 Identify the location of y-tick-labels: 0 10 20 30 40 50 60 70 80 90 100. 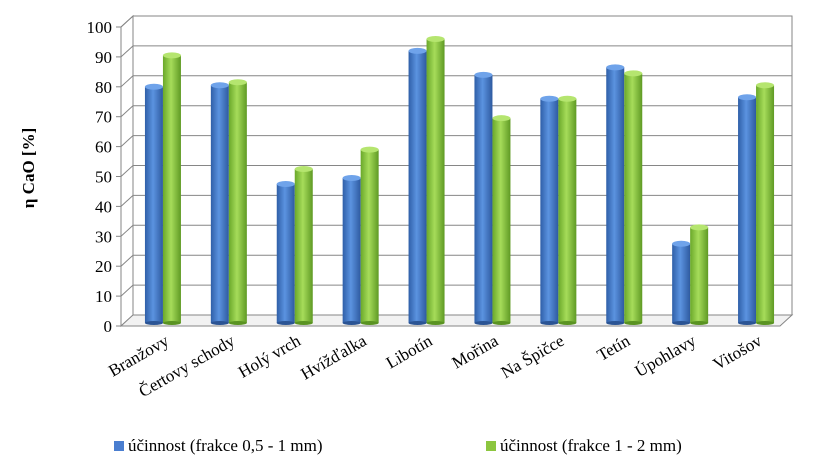
(104, 177).